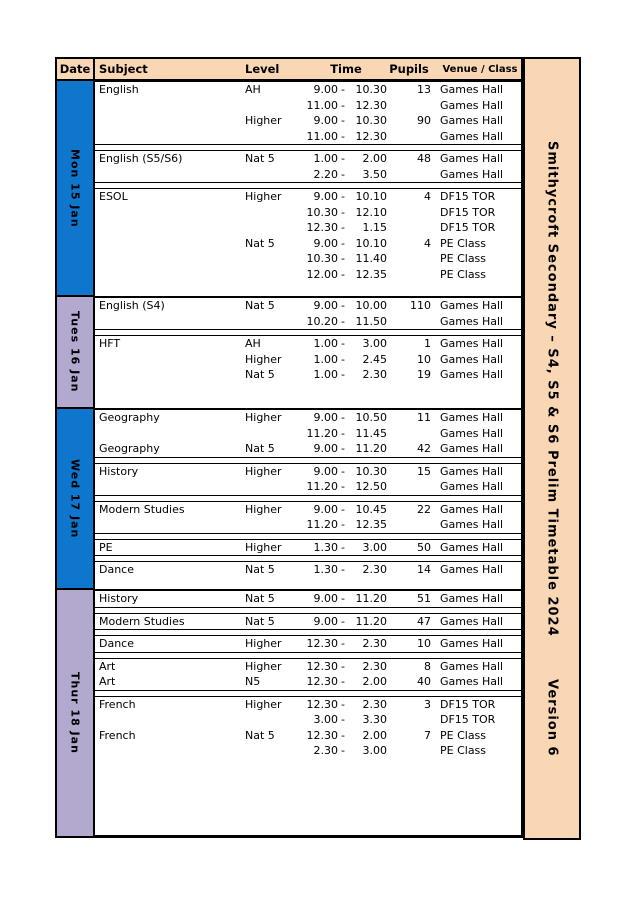 The height and width of the screenshot is (900, 636). What do you see at coordinates (375, 547) in the screenshot?
I see `cell-time-end: 3.00` at bounding box center [375, 547].